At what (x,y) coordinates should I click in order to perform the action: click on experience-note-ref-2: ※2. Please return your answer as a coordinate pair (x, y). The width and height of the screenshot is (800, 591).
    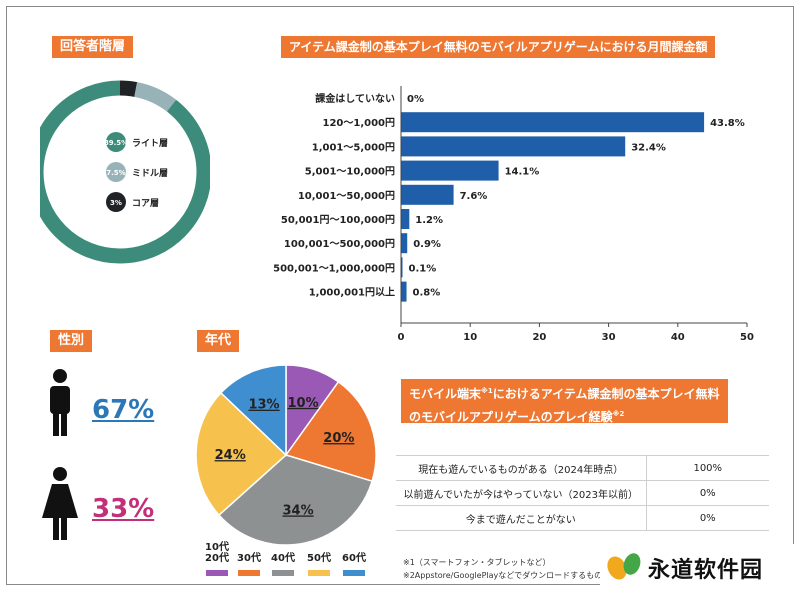
    Looking at the image, I should click on (618, 414).